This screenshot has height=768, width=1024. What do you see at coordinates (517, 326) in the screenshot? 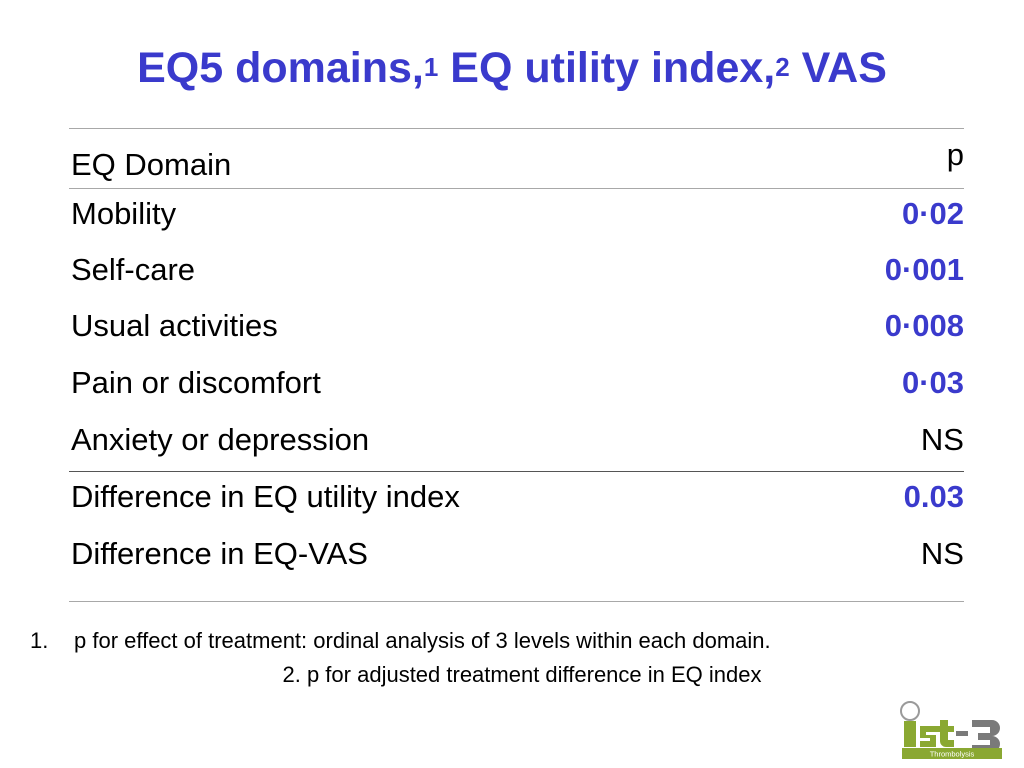
I see `table-row: Usual activities 0·008` at bounding box center [517, 326].